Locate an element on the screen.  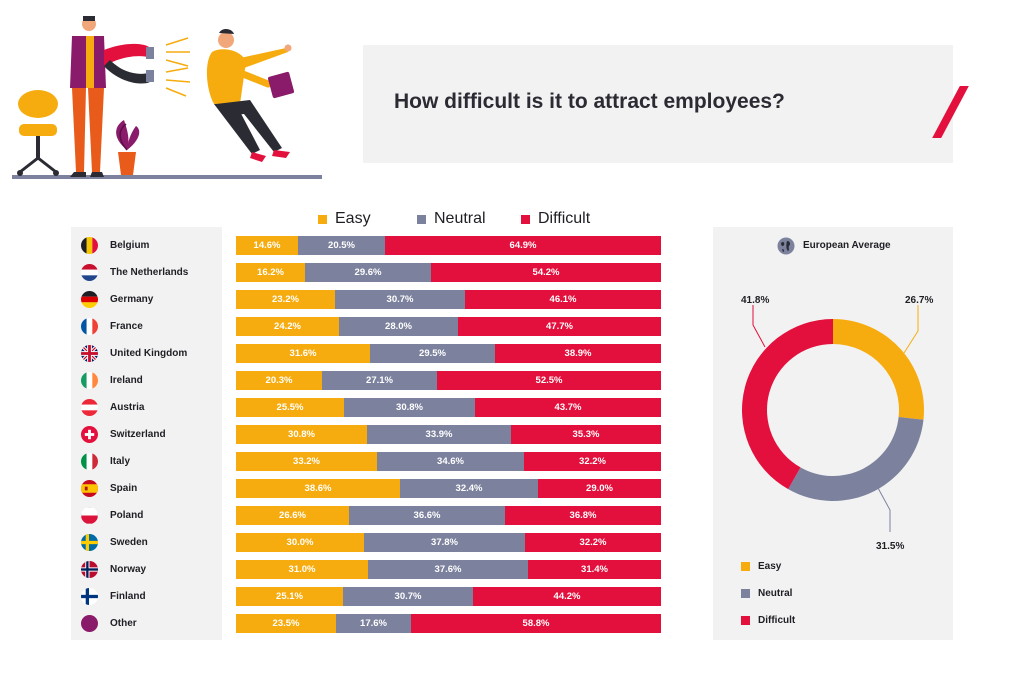
bar-value-label: 23.2% is located at coordinates (285, 299).